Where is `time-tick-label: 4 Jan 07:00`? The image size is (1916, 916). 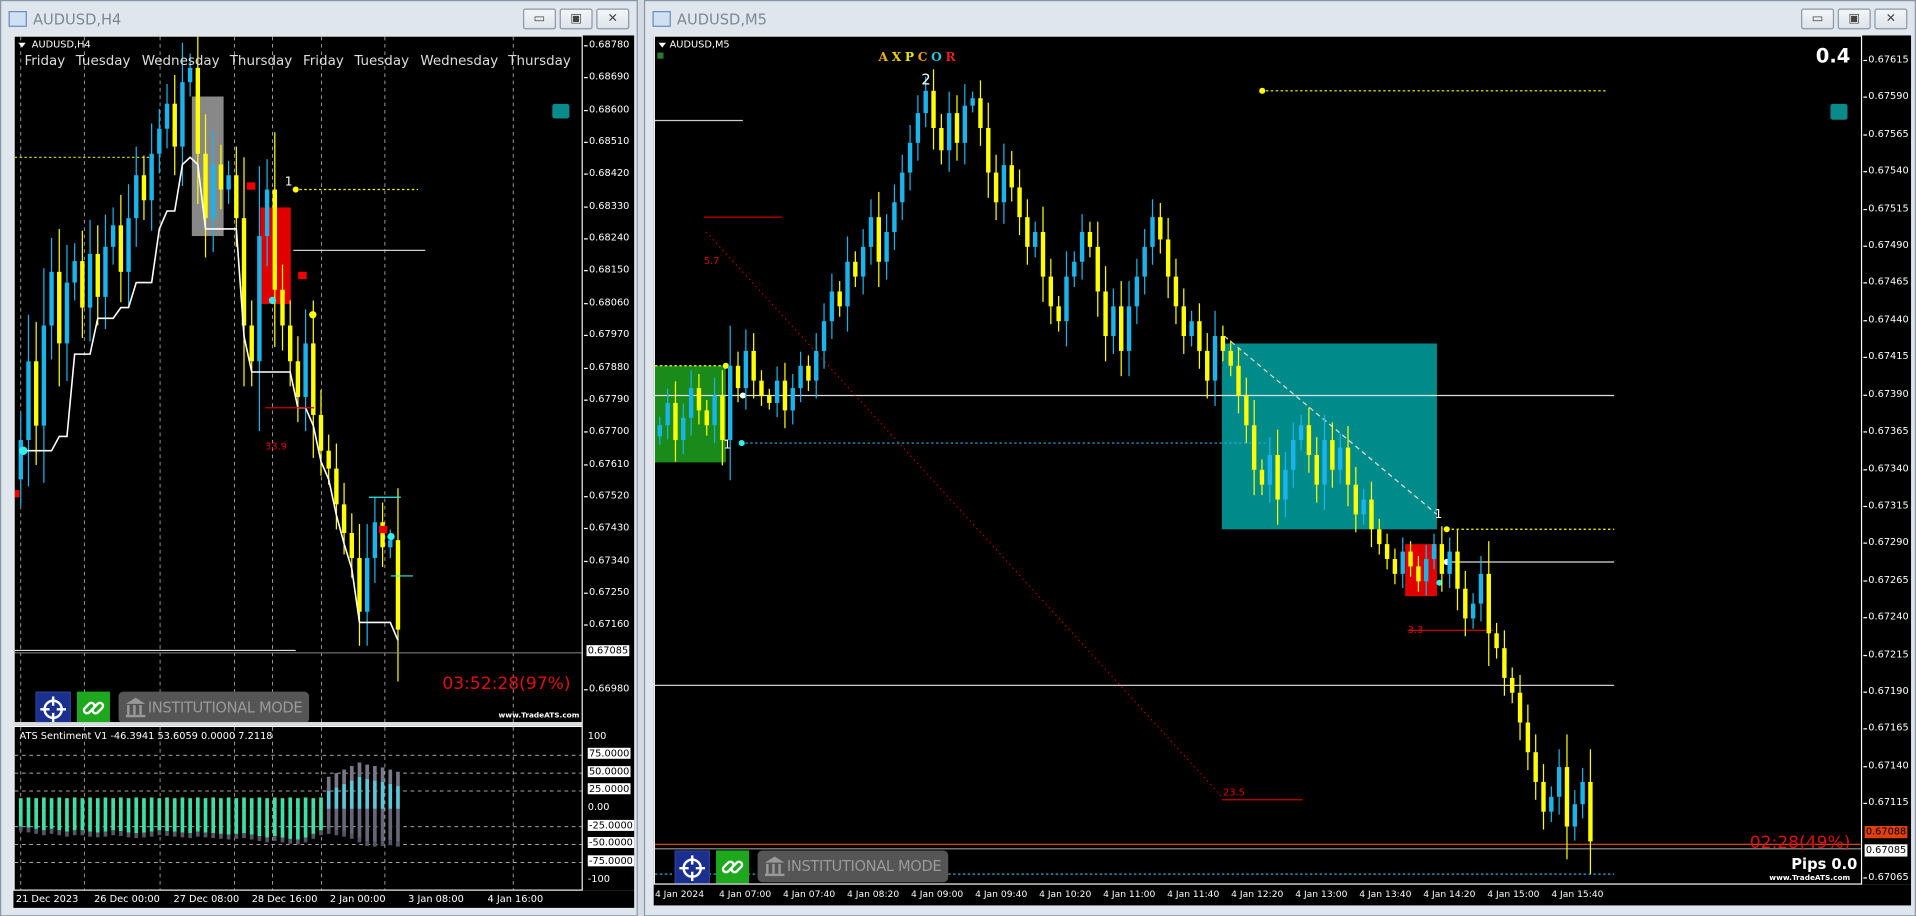 time-tick-label: 4 Jan 07:00 is located at coordinates (745, 894).